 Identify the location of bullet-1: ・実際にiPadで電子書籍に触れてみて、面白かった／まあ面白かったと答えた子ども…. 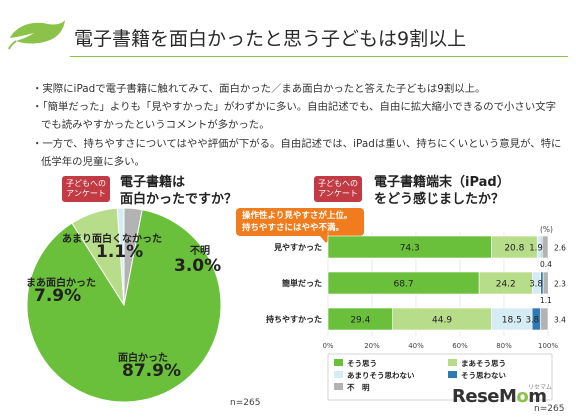
(259, 89).